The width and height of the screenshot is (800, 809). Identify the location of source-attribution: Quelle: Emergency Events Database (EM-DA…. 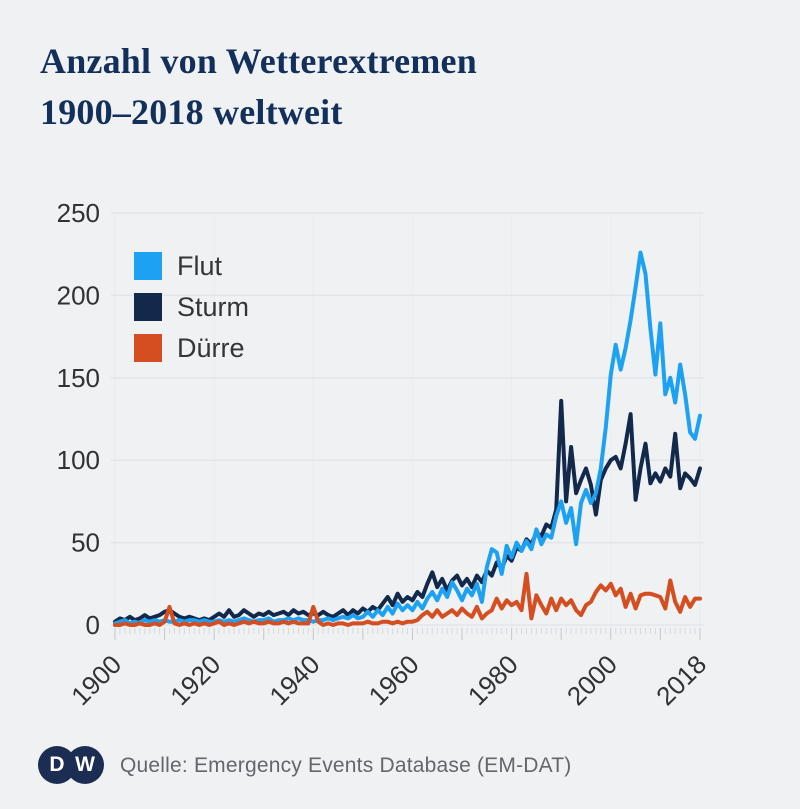
(346, 765).